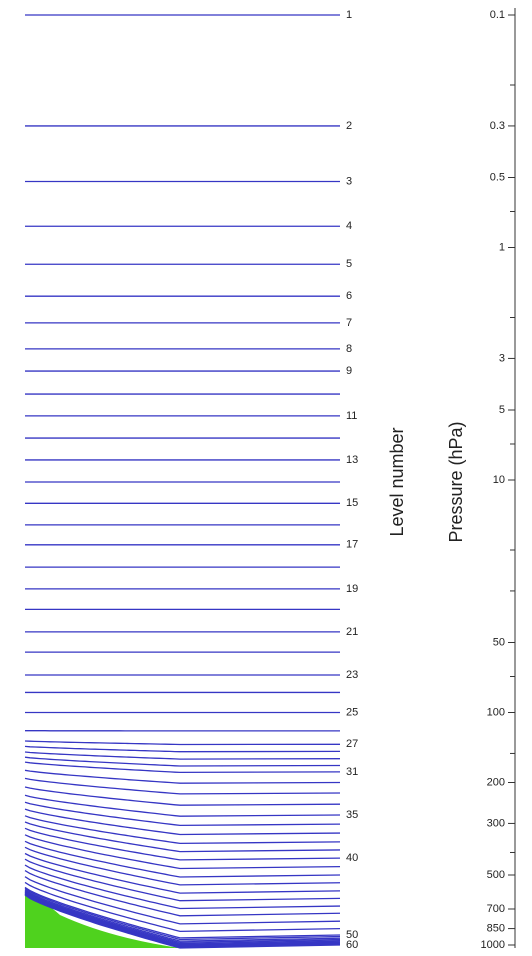 Image resolution: width=532 pixels, height=956 pixels. What do you see at coordinates (352, 675) in the screenshot?
I see `level-label: 23` at bounding box center [352, 675].